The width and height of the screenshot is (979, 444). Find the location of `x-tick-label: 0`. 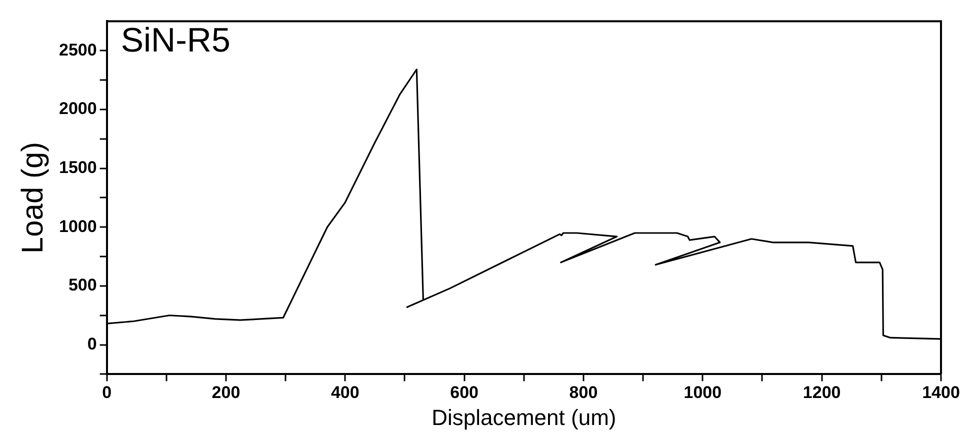

x-tick-label: 0 is located at coordinates (107, 392).